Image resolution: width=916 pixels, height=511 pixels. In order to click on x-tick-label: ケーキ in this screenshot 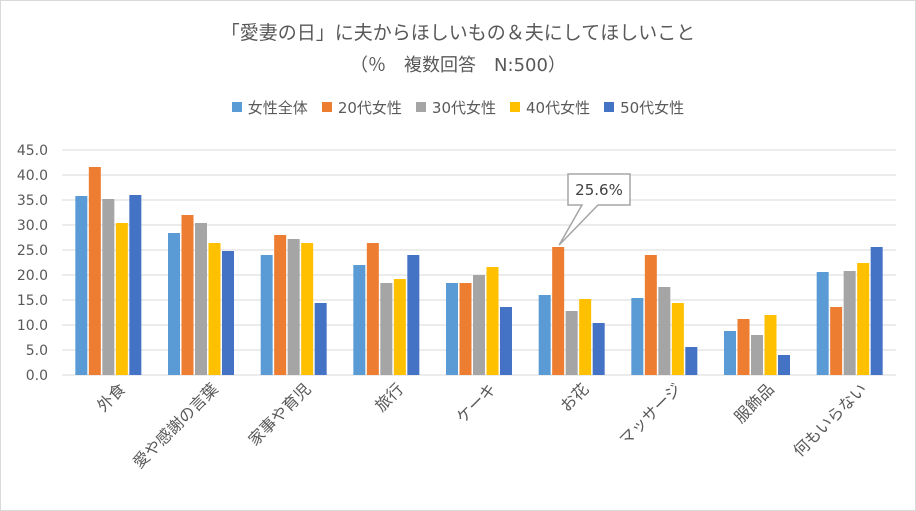, I will do `click(475, 402)`.